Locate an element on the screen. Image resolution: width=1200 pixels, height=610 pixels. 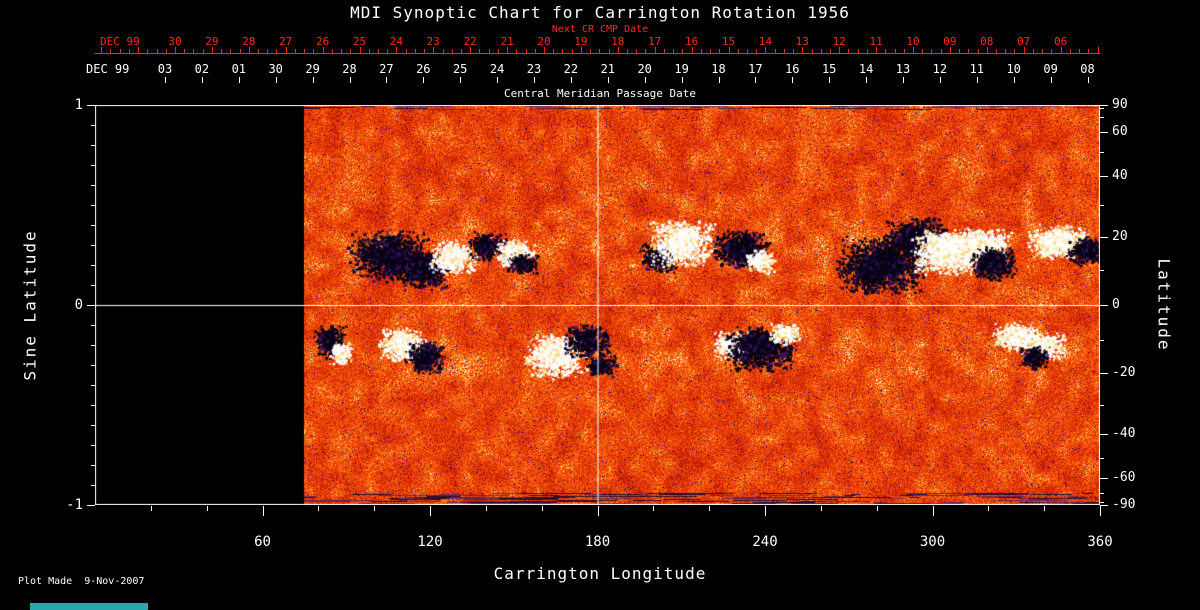
top-axis-tick-label: 11 is located at coordinates (876, 41).